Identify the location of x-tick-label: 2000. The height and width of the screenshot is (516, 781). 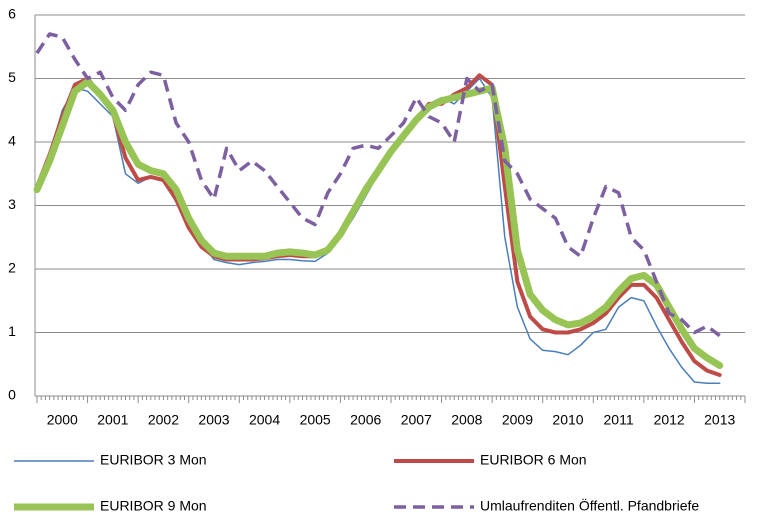
(62, 420).